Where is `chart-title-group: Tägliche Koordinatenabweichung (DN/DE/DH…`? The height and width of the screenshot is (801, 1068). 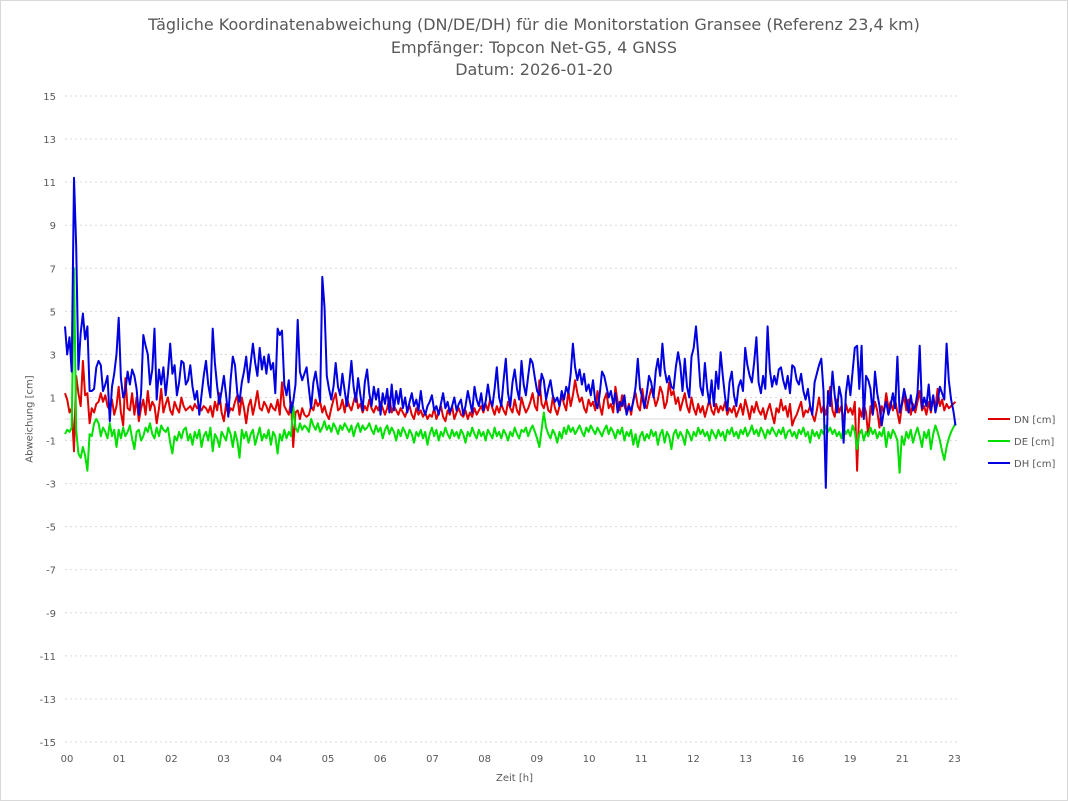
chart-title-group: Tägliche Koordinatenabweichung (DN/DE/DH… is located at coordinates (533, 47).